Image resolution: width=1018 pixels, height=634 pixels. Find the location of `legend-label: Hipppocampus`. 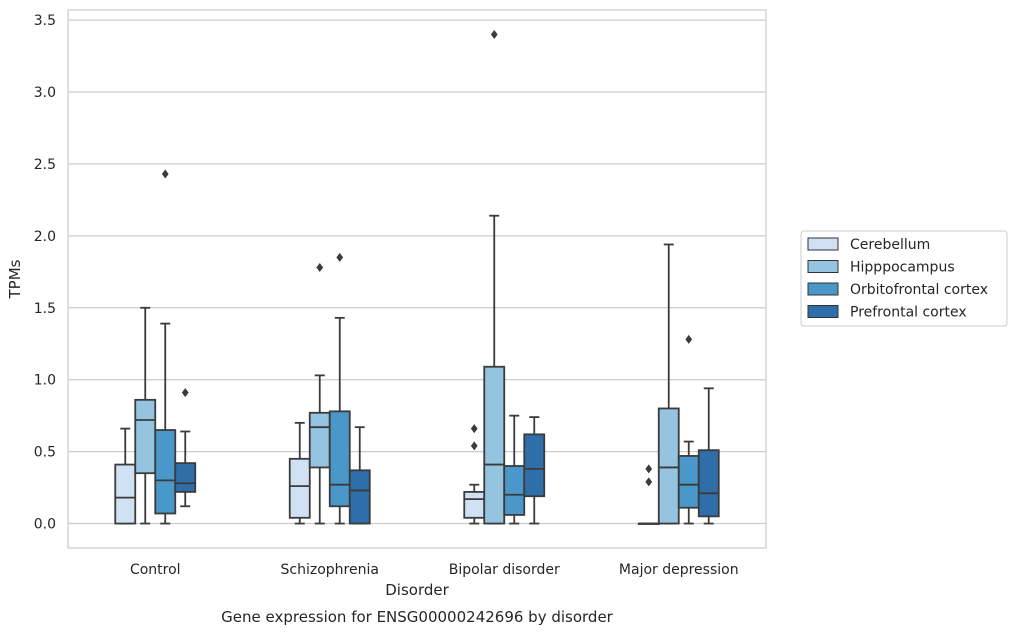

legend-label: Hipppocampus is located at coordinates (902, 268).